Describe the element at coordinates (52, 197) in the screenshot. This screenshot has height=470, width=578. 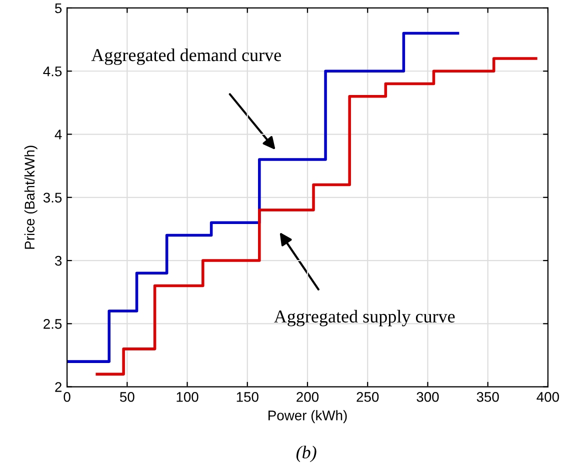
I see `y-tick-label: 3.5` at that location.